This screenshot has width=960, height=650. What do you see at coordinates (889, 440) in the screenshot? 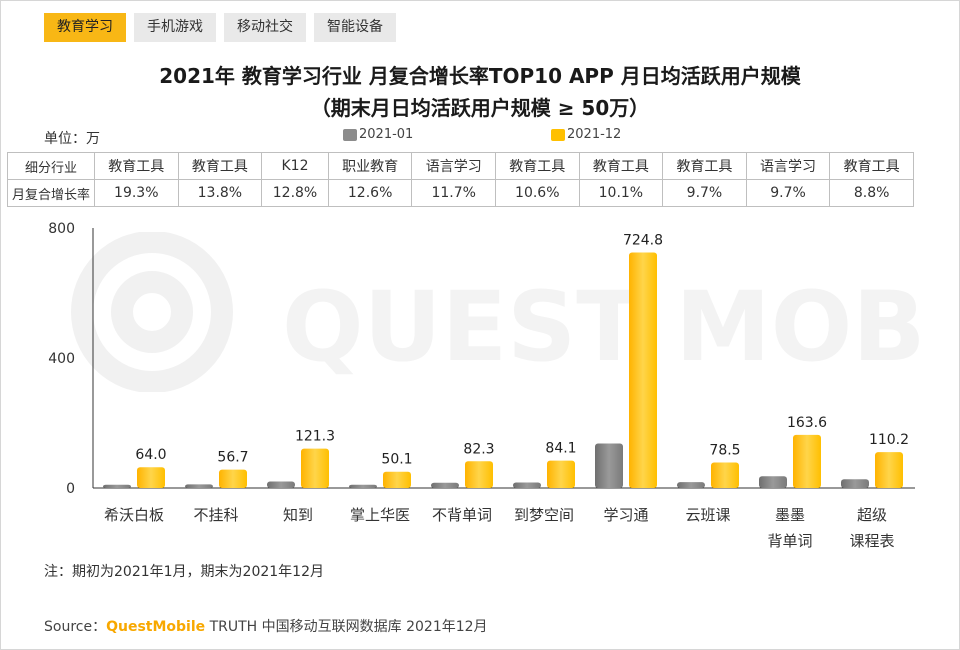
I see `data-label: 110.2` at bounding box center [889, 440].